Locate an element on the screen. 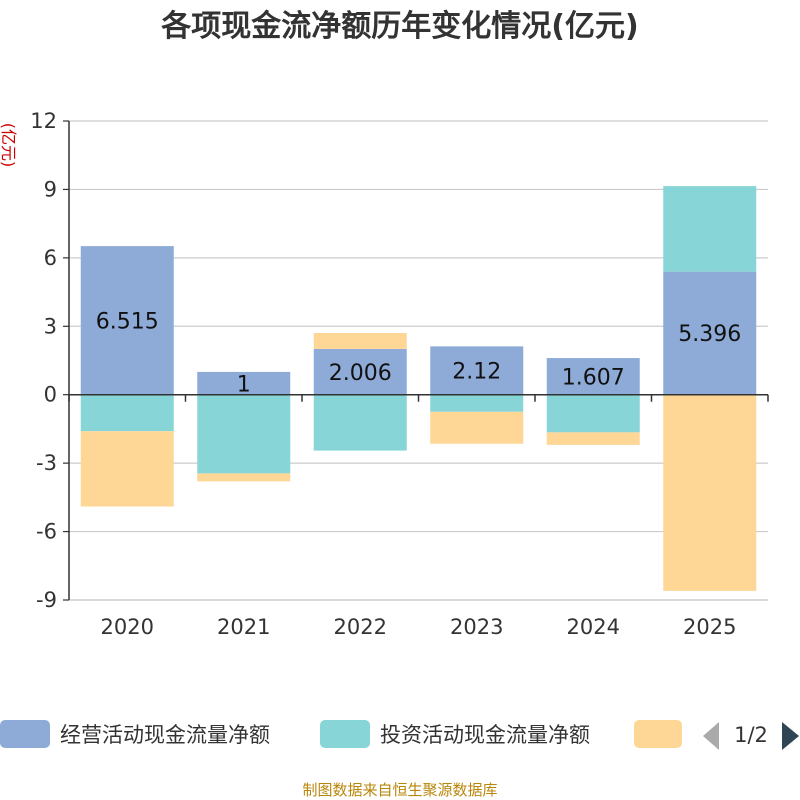 Image resolution: width=800 pixels, height=800 pixels. x-tick-label: 2021 is located at coordinates (243, 627).